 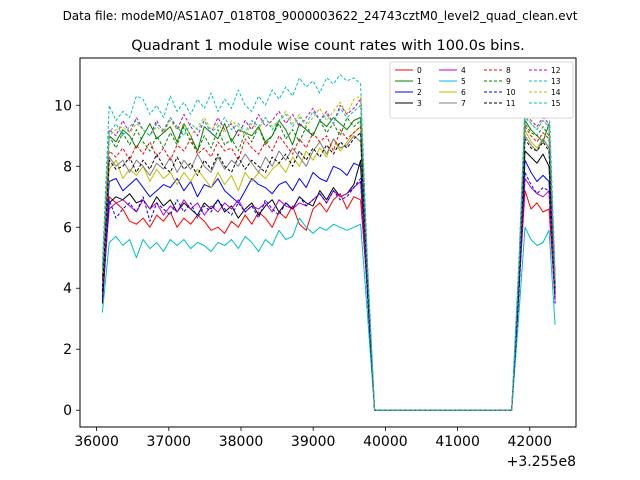 What do you see at coordinates (241, 442) in the screenshot?
I see `x-tick-label: 38000` at bounding box center [241, 442].